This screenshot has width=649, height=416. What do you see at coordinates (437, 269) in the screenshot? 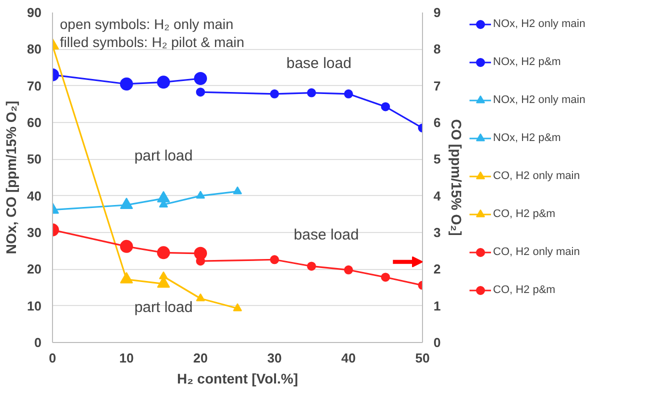
I see `y2-tick-label: 2` at bounding box center [437, 269].